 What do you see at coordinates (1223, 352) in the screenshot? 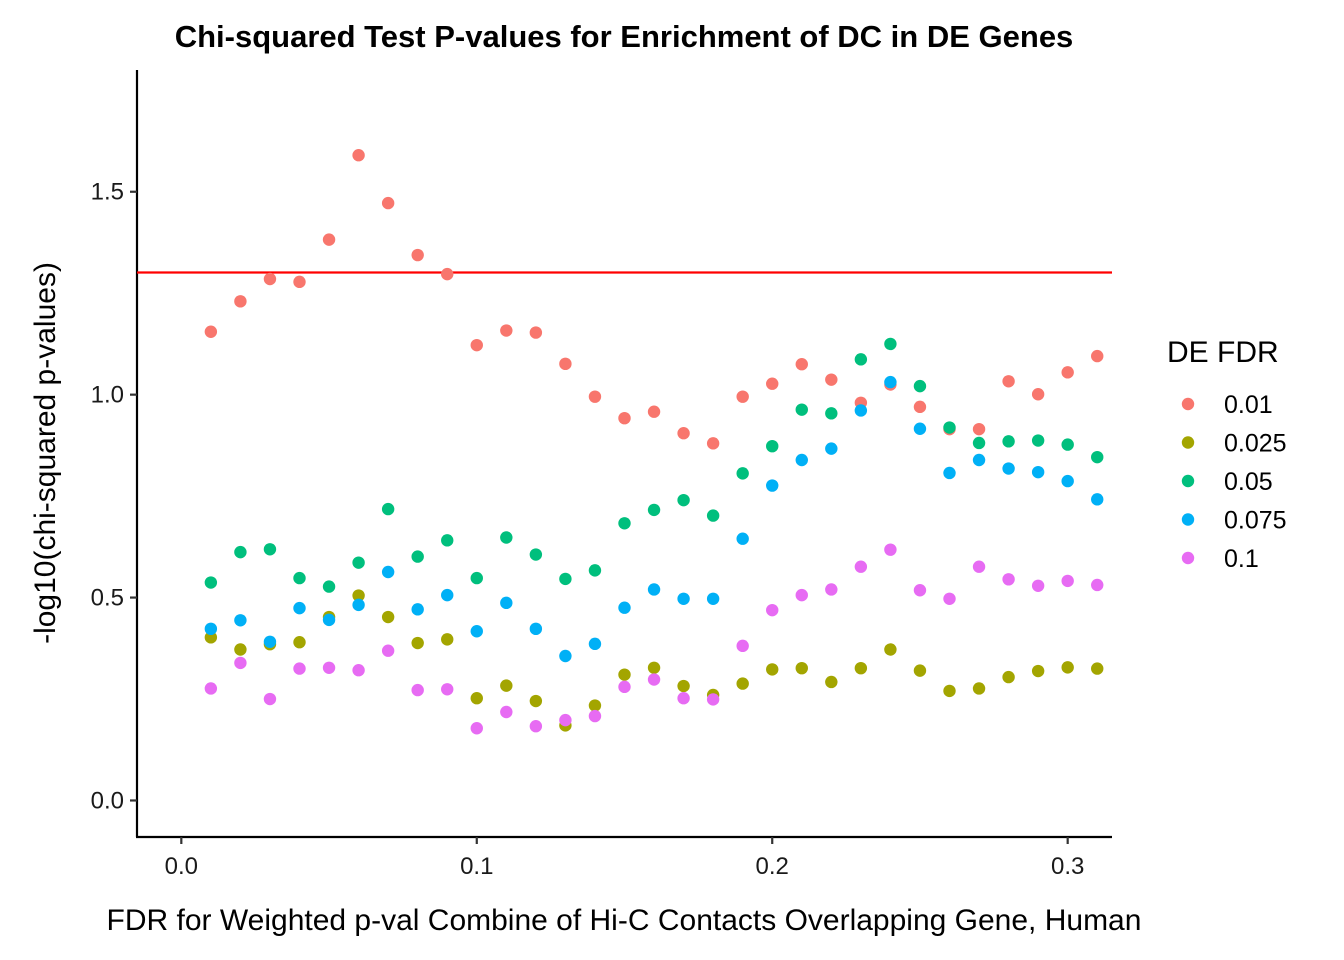
I see `legend-title: DE FDR` at bounding box center [1223, 352].